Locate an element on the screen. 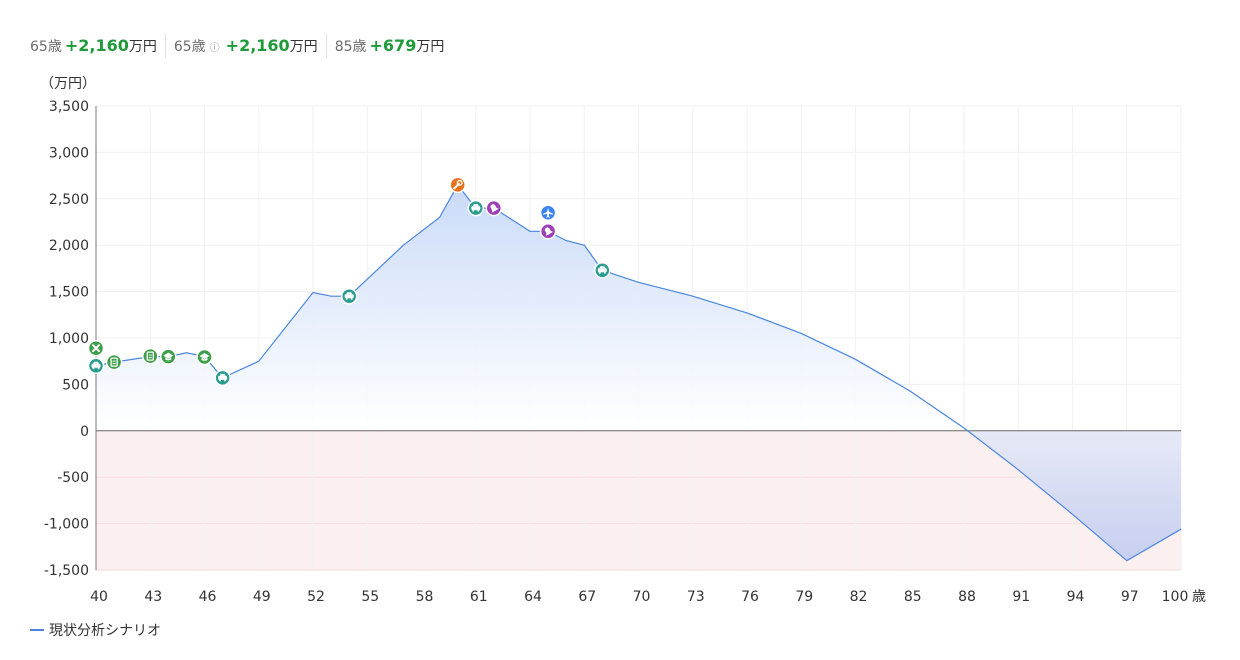 This screenshot has height=660, width=1240. summary-item-2: 85歳 +679 万円 is located at coordinates (389, 46).